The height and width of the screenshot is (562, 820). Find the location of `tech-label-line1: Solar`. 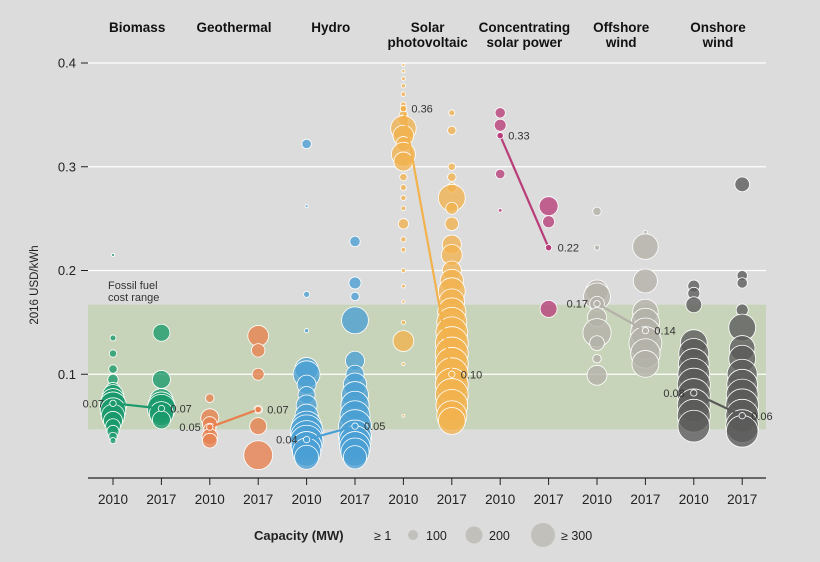

tech-label-line1: Solar is located at coordinates (428, 27).